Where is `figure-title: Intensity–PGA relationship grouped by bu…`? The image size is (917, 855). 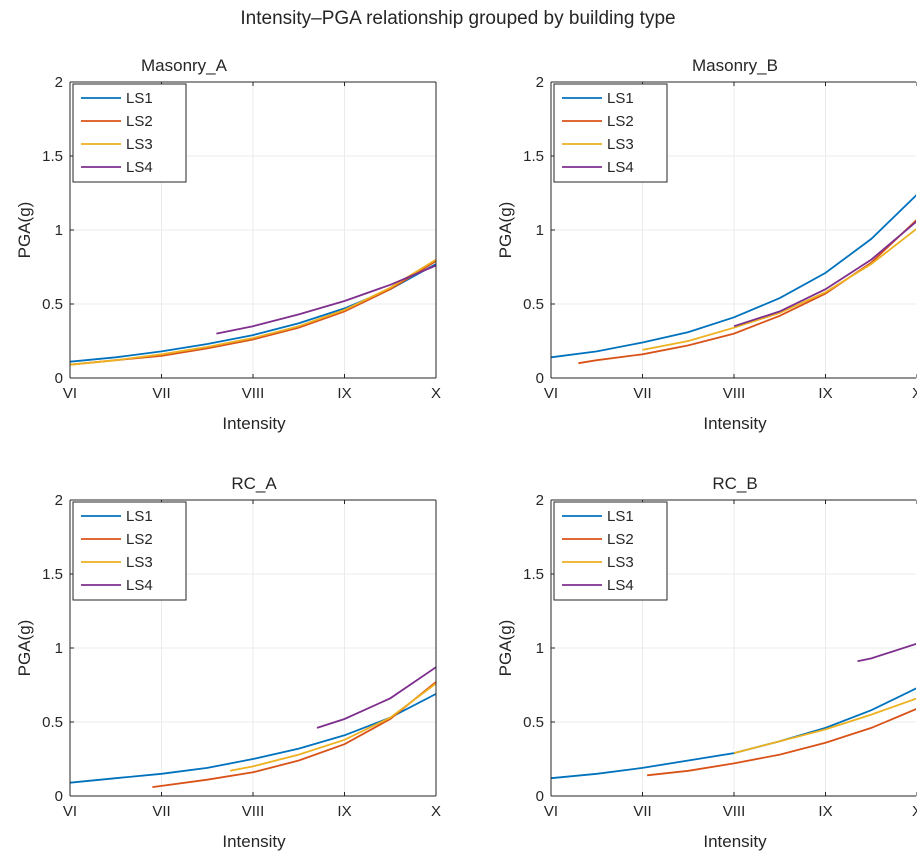 figure-title: Intensity–PGA relationship grouped by bu… is located at coordinates (457, 18).